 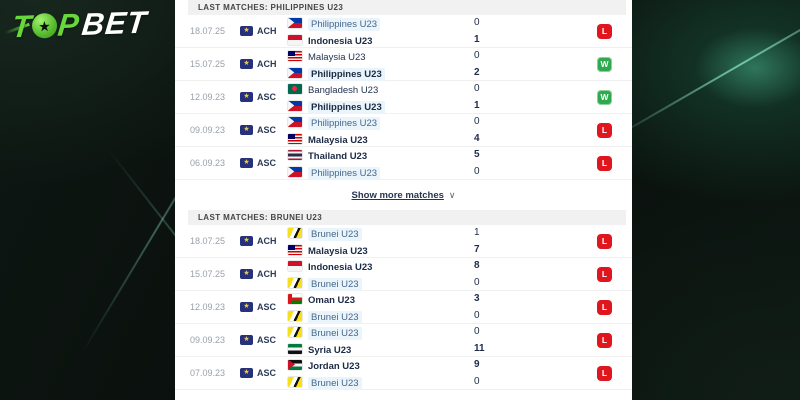 What do you see at coordinates (208, 130) in the screenshot?
I see `match-date: 09.09.23` at bounding box center [208, 130].